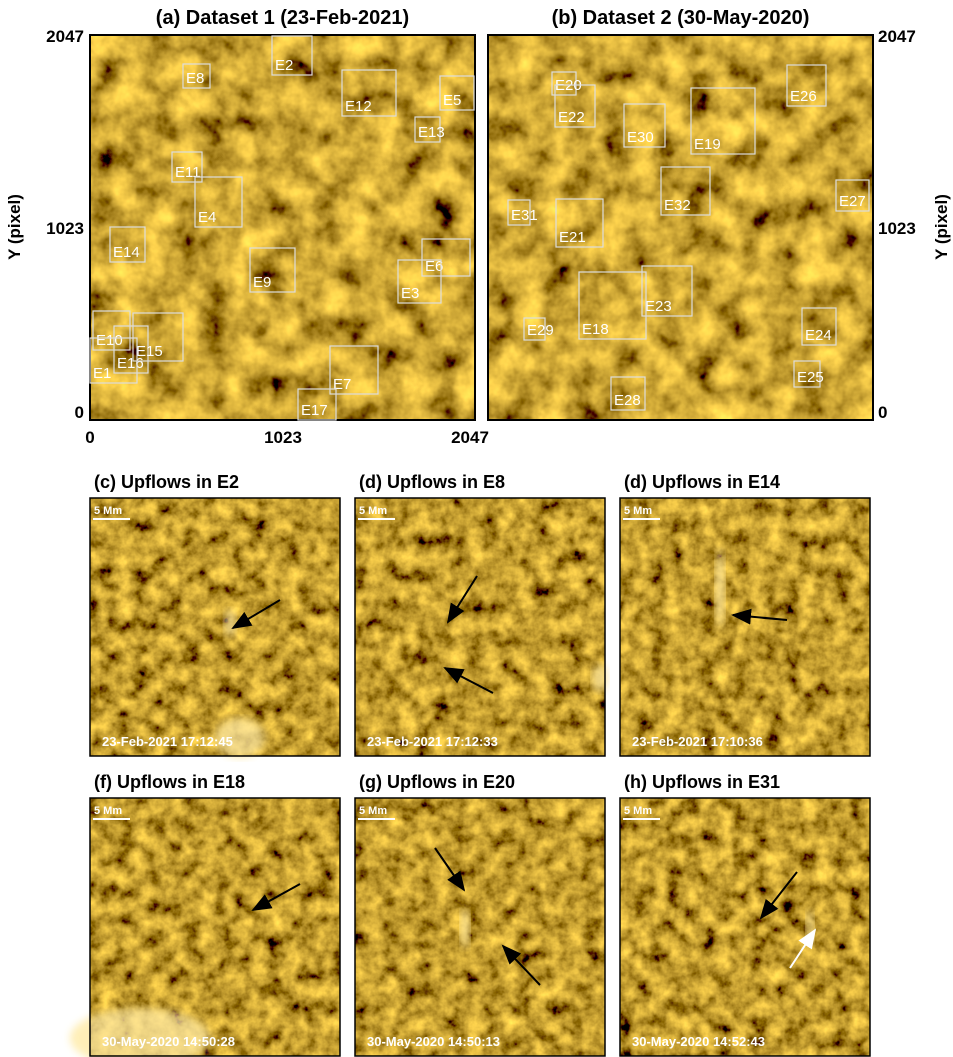 Image resolution: width=953 pixels, height=1057 pixels. Describe the element at coordinates (524, 215) in the screenshot. I see `region-label: E31` at that location.